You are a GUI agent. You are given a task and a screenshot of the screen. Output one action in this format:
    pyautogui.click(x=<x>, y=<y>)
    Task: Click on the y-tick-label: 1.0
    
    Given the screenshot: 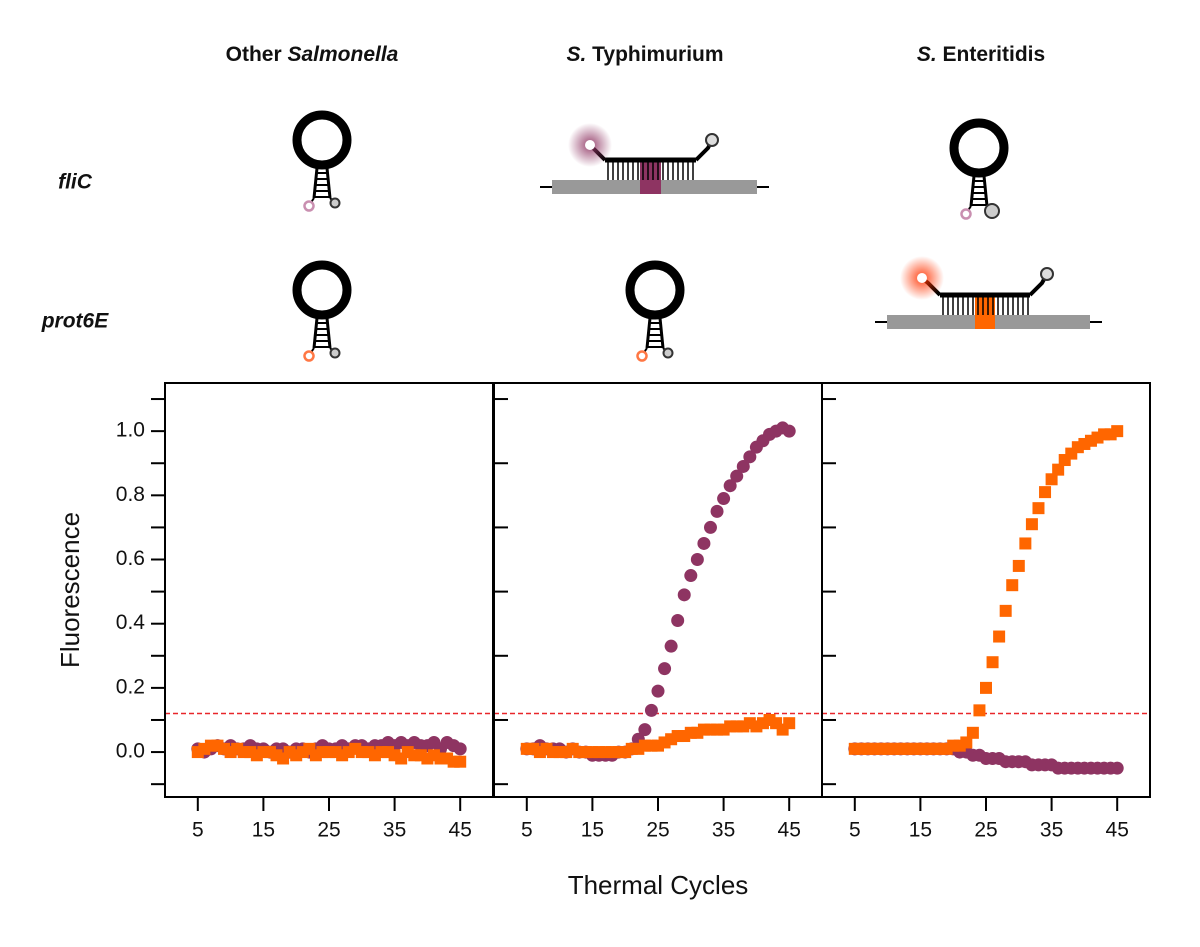 What is the action you would take?
    pyautogui.click(x=130, y=430)
    